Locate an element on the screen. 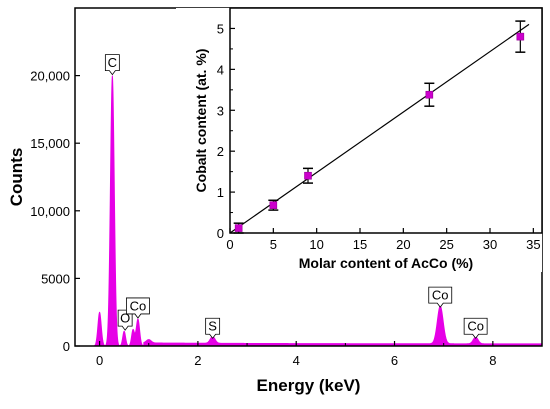 This screenshot has height=409, width=550. inset-x-axis-title: Molar content of AcCo (%) is located at coordinates (386, 263).